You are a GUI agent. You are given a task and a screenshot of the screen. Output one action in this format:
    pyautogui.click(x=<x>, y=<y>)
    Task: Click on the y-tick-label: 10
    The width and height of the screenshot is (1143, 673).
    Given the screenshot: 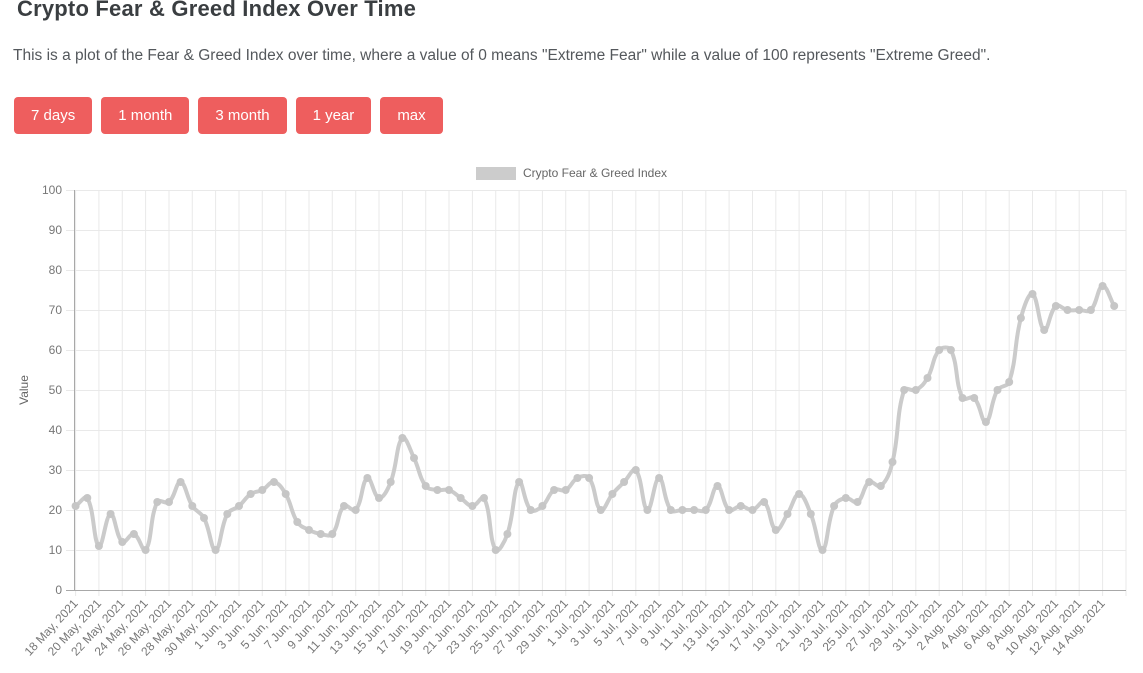 What is the action you would take?
    pyautogui.click(x=56, y=550)
    